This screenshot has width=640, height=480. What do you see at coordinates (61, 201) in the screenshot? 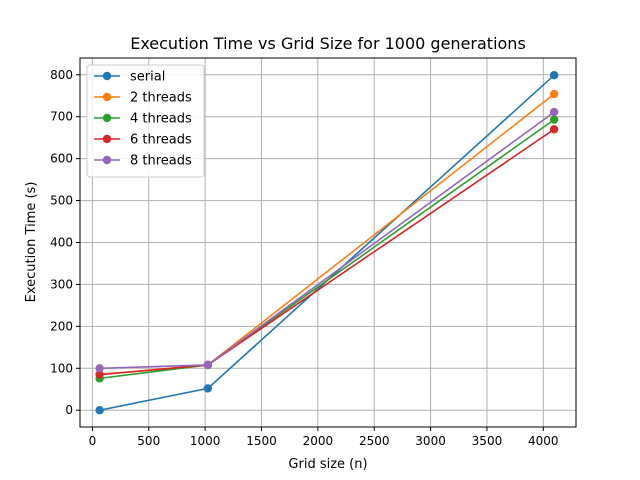
I see `y-tick-label: 500` at bounding box center [61, 201].